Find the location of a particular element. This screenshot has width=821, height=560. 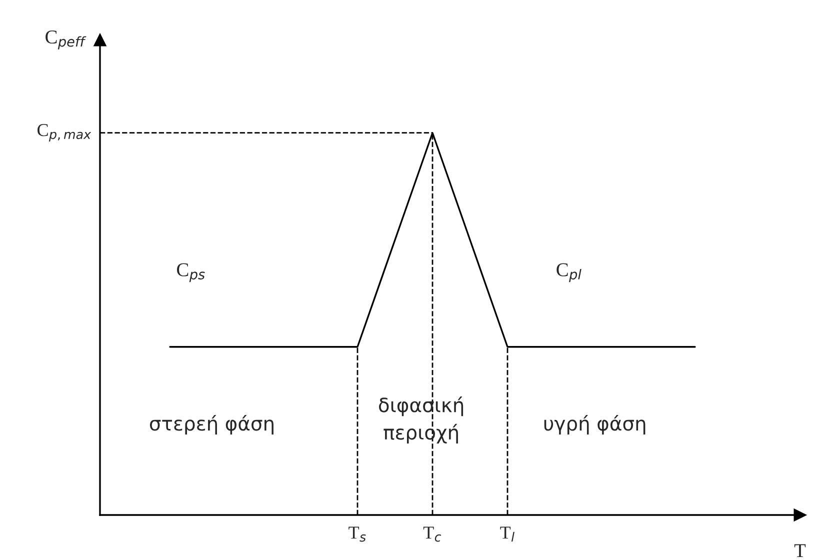

ref-line-label: C$_{p,max}$ is located at coordinates (65, 133).